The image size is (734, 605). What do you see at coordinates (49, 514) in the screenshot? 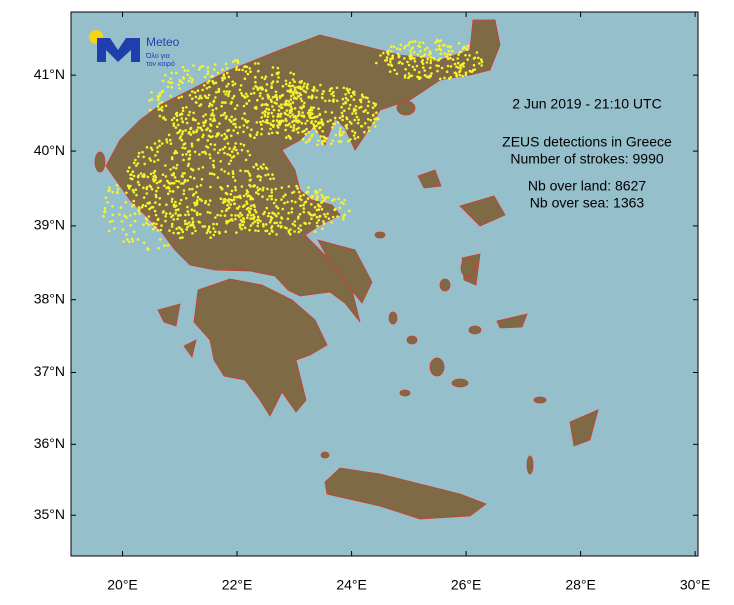
I see `y-tick-label: 35°N` at bounding box center [49, 514].